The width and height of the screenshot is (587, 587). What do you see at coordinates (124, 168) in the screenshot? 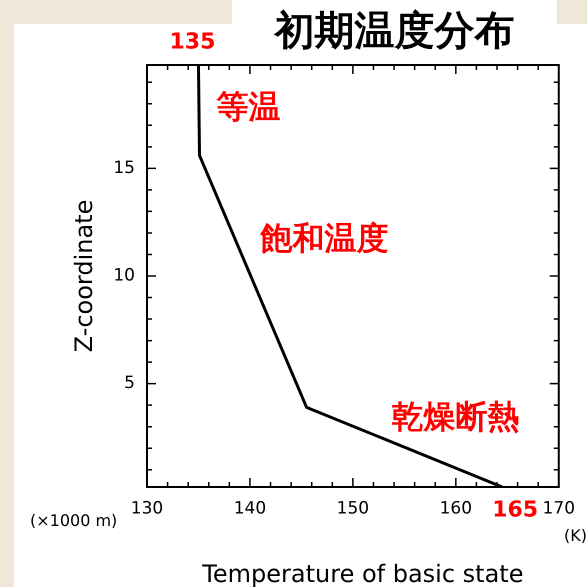
I see `y-tick-label: 15` at bounding box center [124, 168].